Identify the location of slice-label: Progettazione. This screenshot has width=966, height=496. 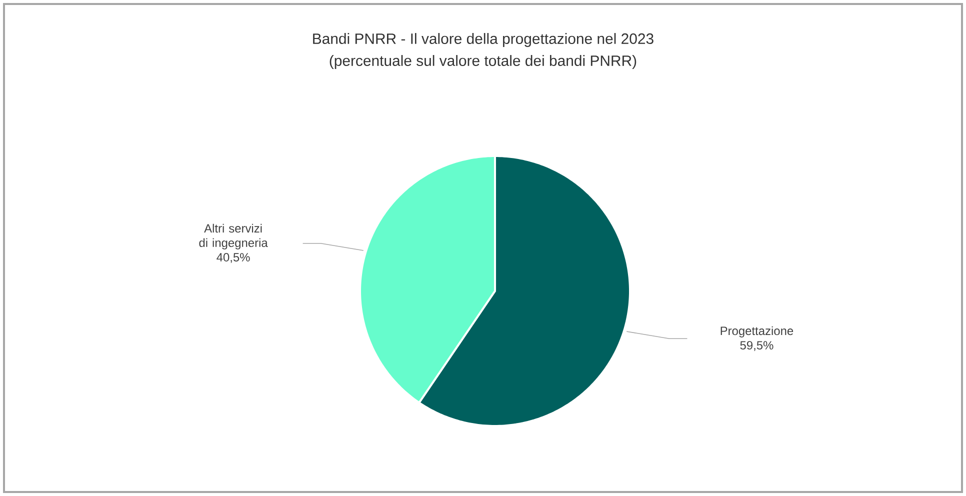
(757, 332).